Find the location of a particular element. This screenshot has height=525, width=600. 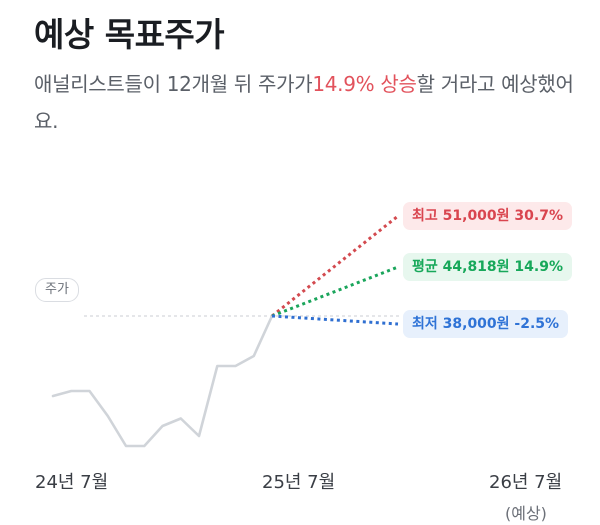

forecast-line-high is located at coordinates (335, 266).